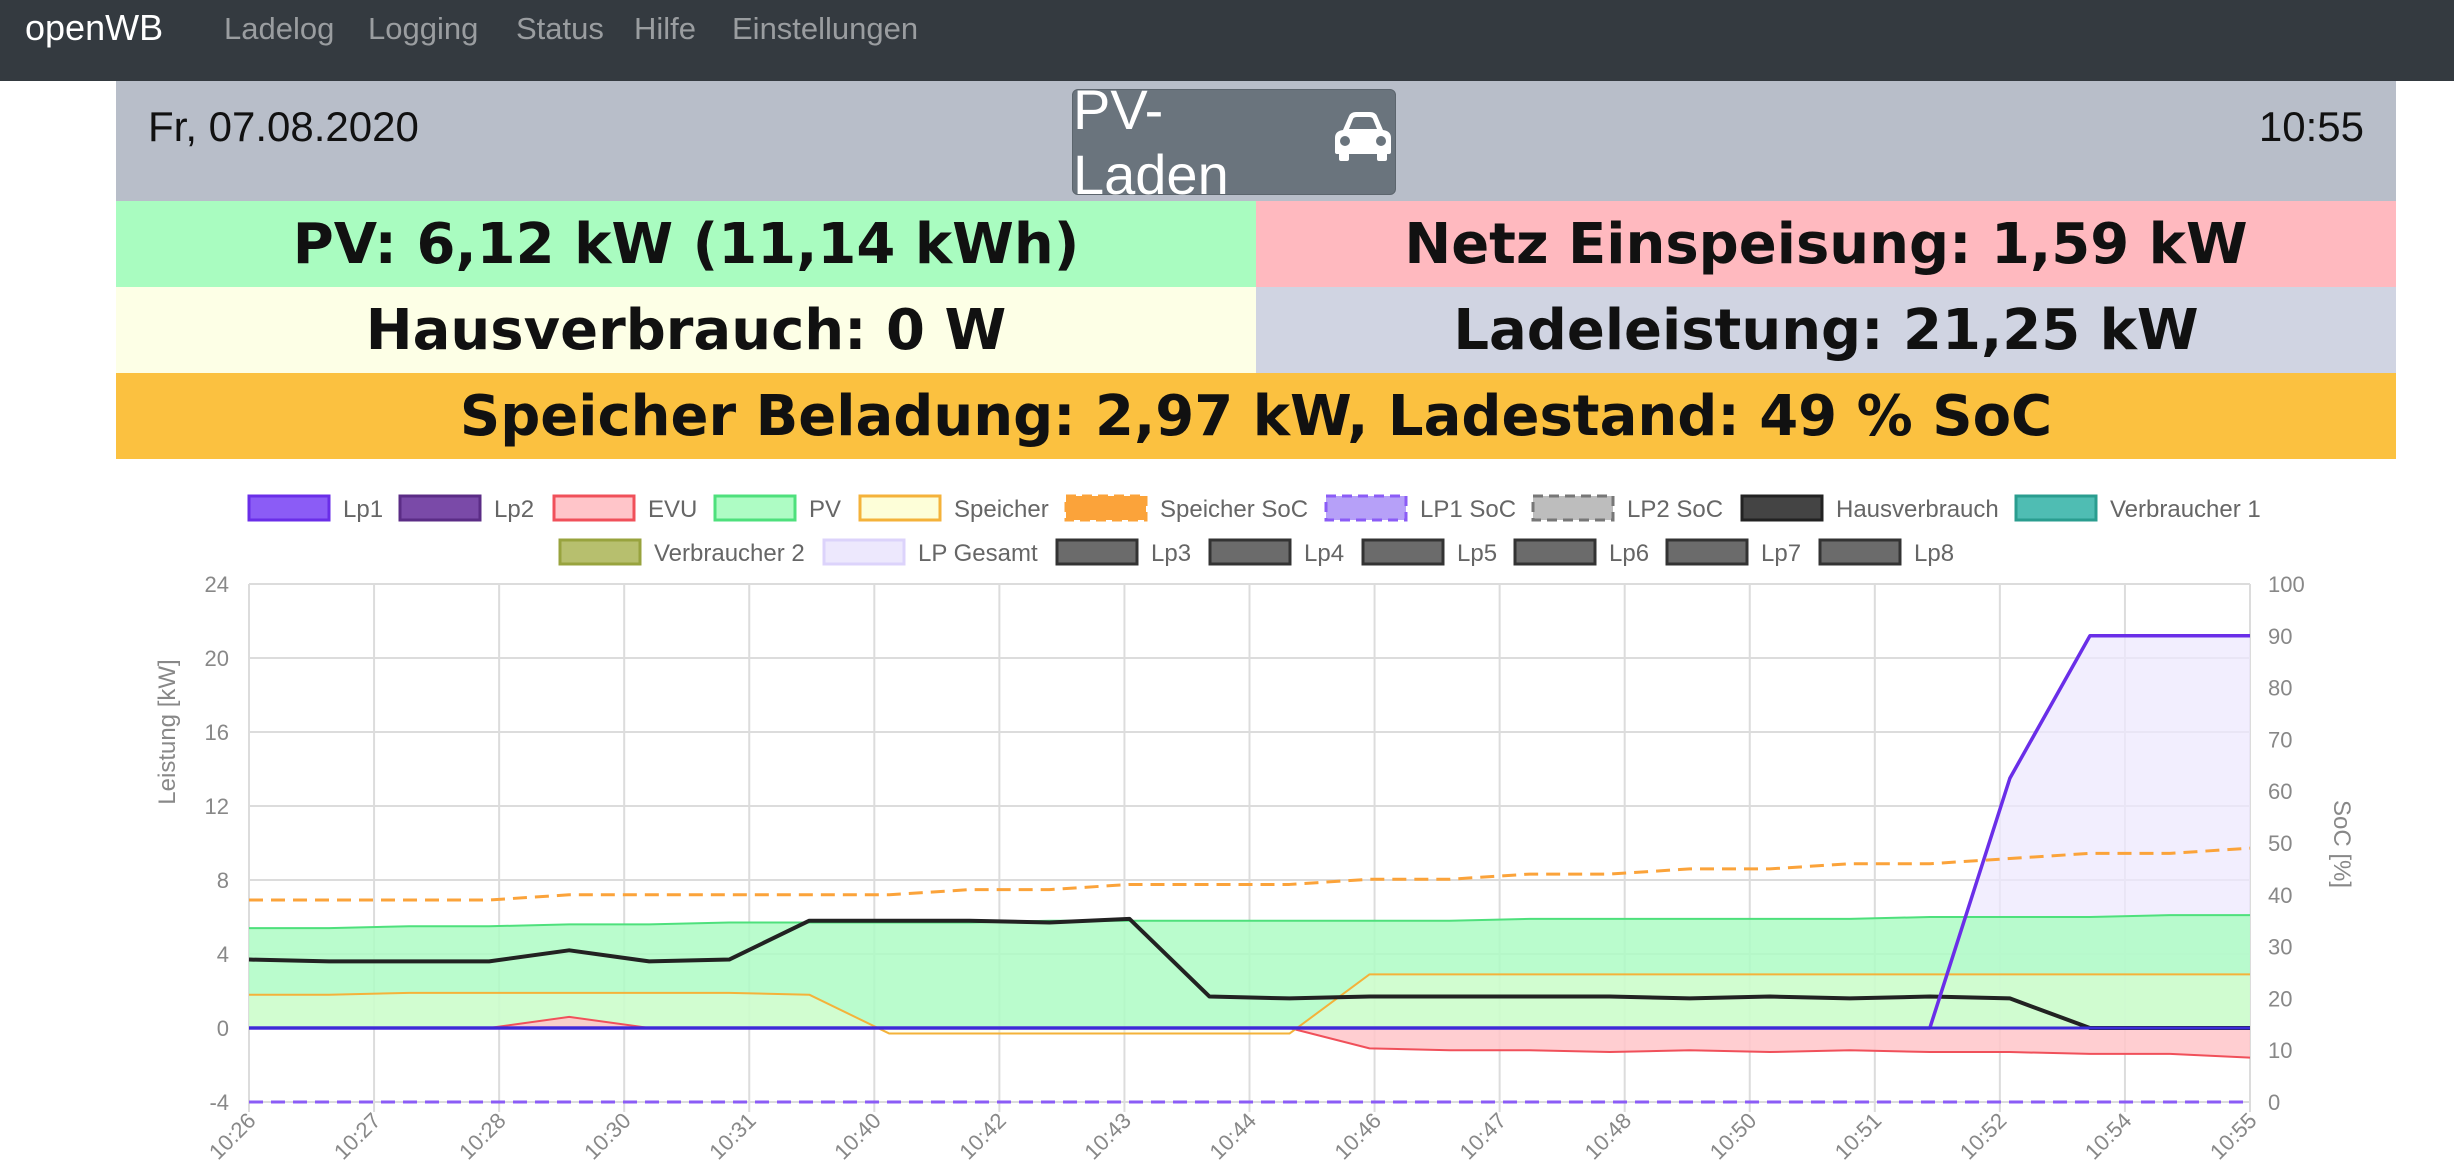 The width and height of the screenshot is (2454, 1174). What do you see at coordinates (607, 1136) in the screenshot?
I see `x-tick-label: 10:30` at bounding box center [607, 1136].